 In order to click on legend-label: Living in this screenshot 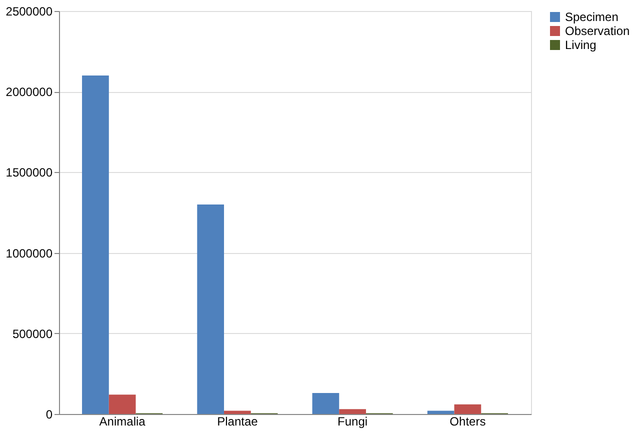, I will do `click(580, 45)`.